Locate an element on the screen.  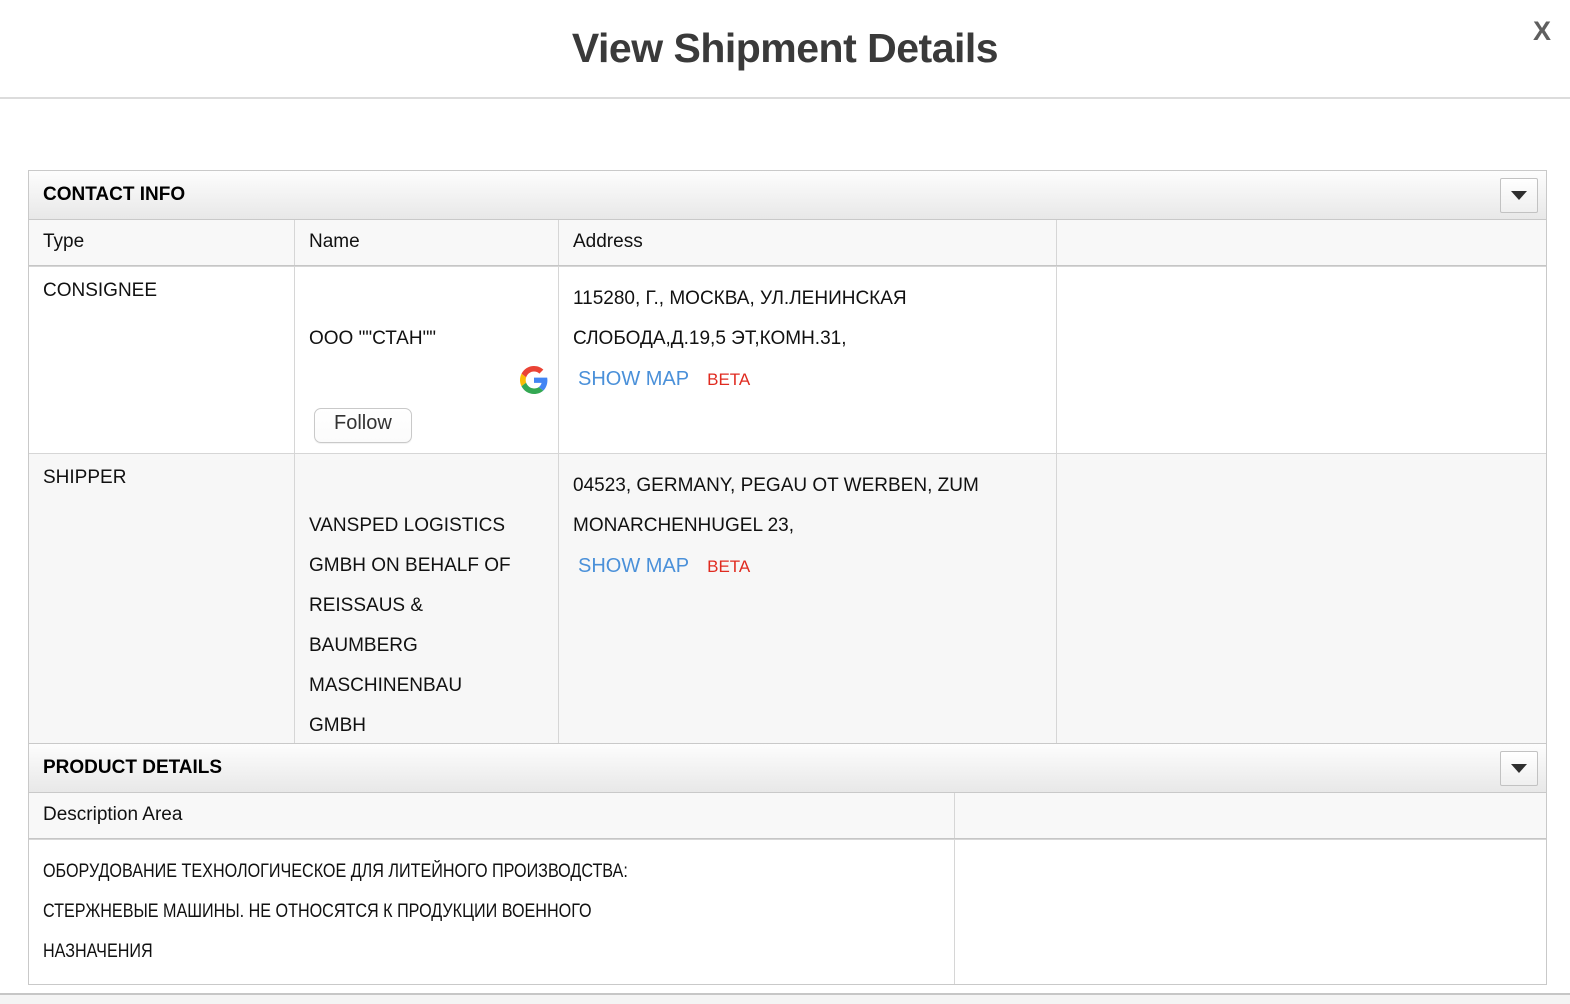
contact-type: SHIPPER is located at coordinates (85, 477).